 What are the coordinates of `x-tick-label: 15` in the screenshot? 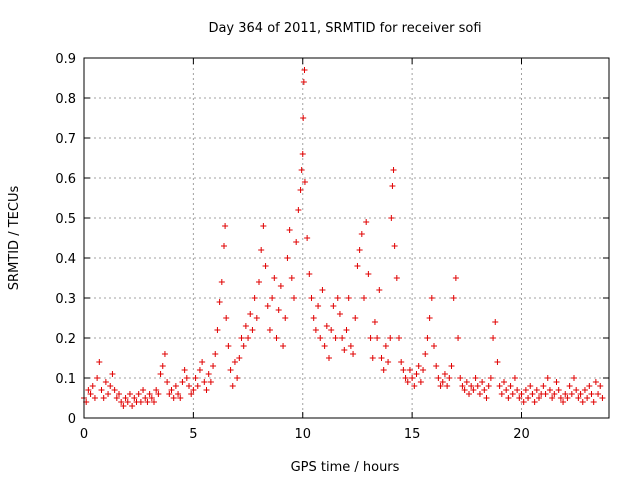 It's located at (412, 434).